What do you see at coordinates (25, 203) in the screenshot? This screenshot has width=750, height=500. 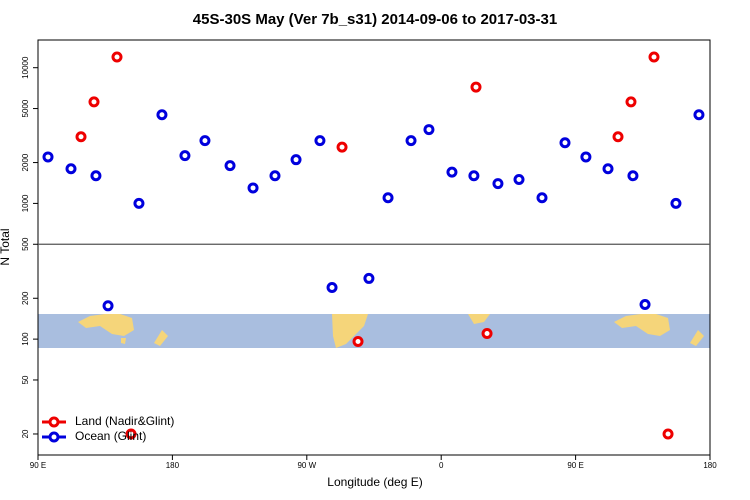 I see `y-tick-label: 1000` at bounding box center [25, 203].